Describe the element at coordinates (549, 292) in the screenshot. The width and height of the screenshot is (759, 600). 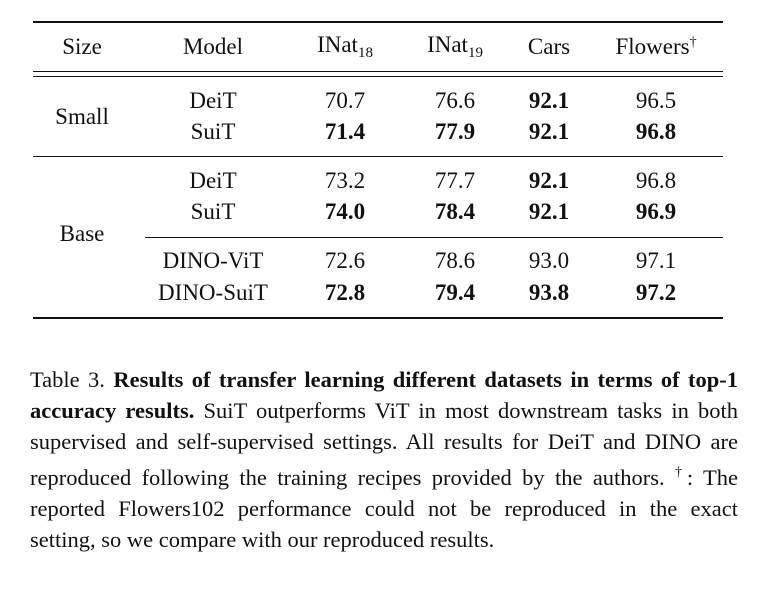
I see `value-cell: 93.8` at that location.